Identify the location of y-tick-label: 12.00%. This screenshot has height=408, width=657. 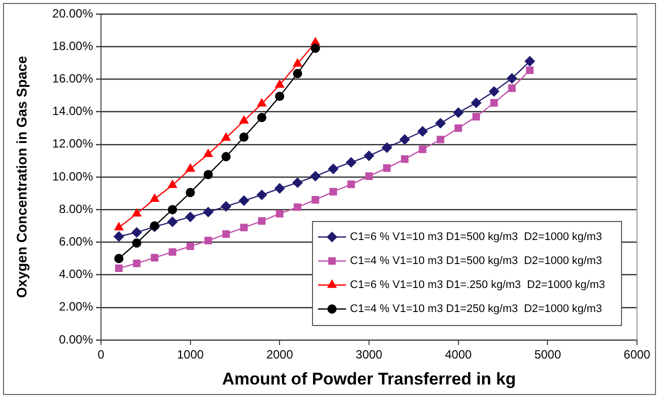
(73, 143).